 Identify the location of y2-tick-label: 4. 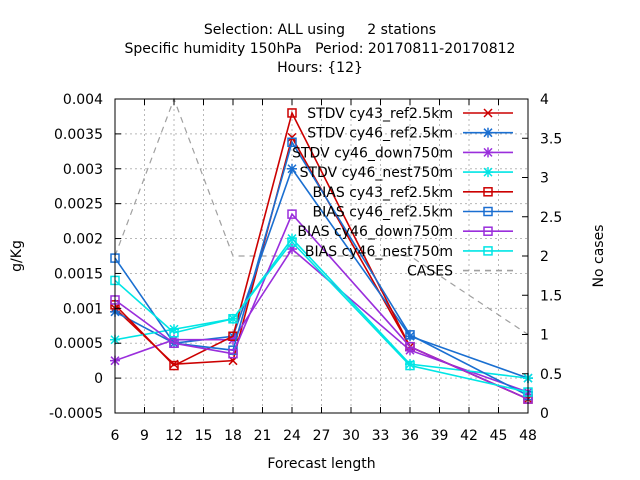
(544, 100).